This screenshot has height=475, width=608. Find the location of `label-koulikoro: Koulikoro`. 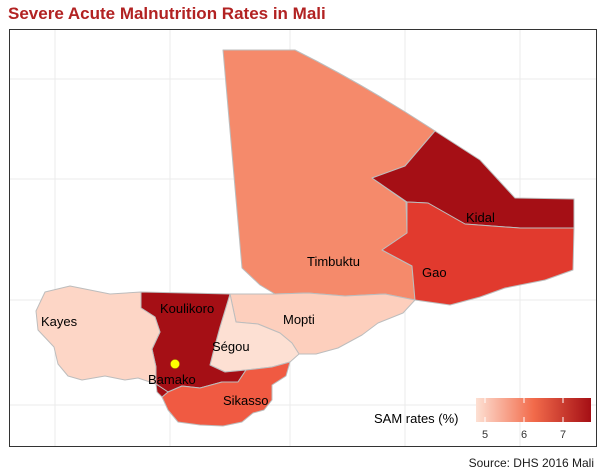

label-koulikoro: Koulikoro is located at coordinates (187, 308).